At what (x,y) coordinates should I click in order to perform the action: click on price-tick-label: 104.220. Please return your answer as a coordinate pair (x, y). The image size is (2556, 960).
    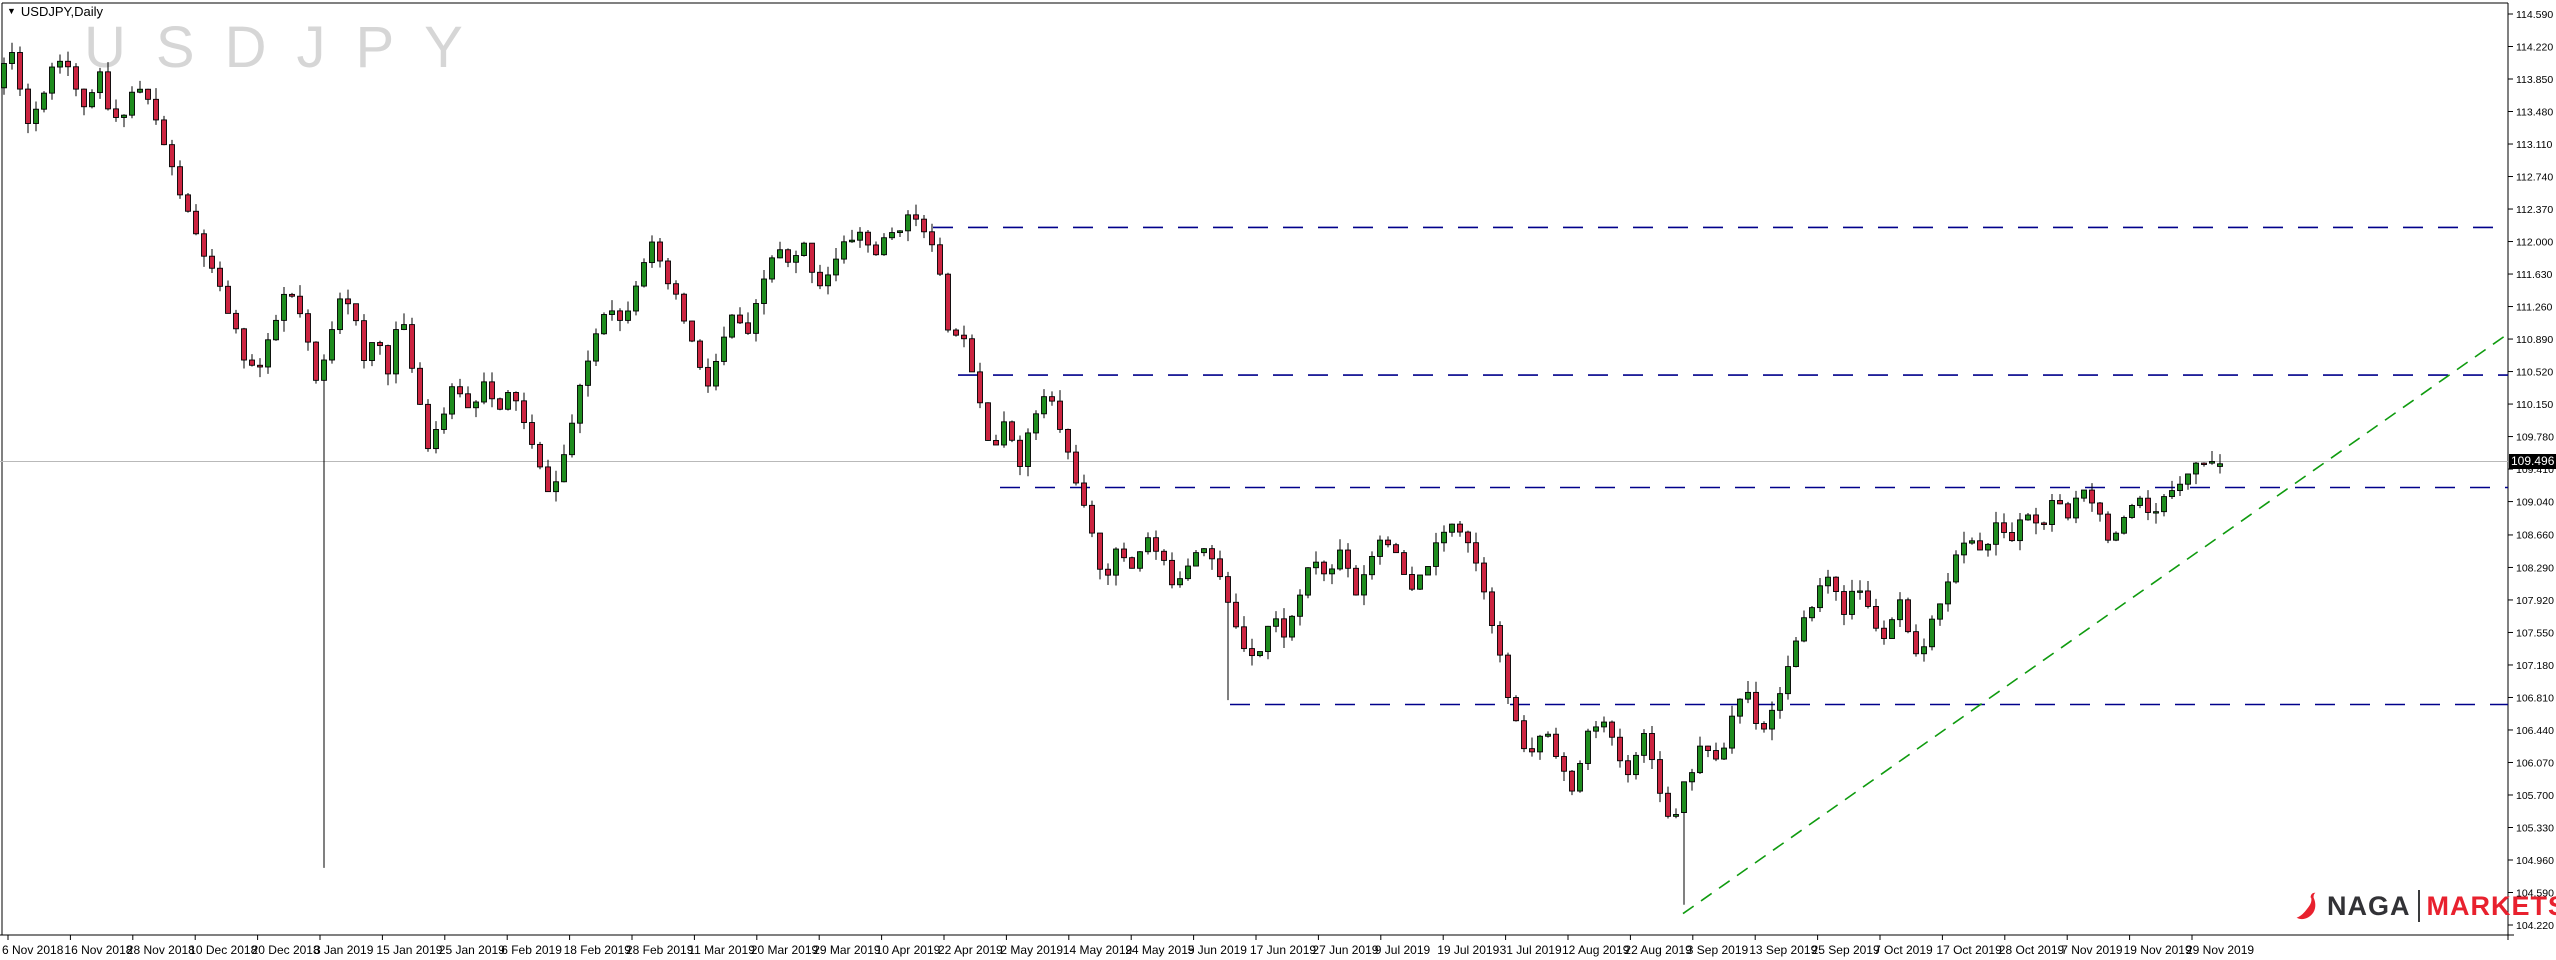
    Looking at the image, I should click on (2535, 926).